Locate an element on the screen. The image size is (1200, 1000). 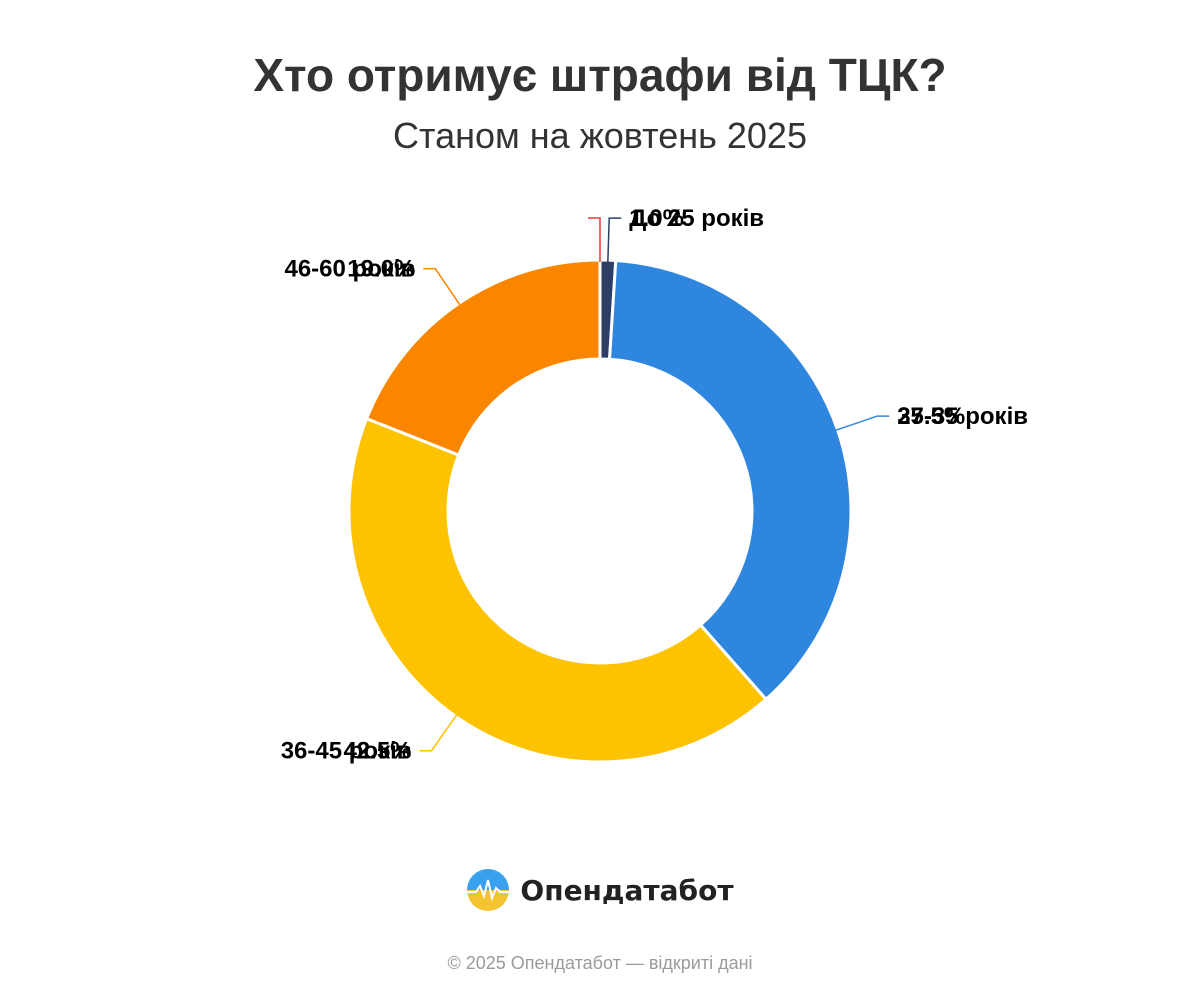
chart-title: Хто отримує штрафи від ТЦК? is located at coordinates (600, 75).